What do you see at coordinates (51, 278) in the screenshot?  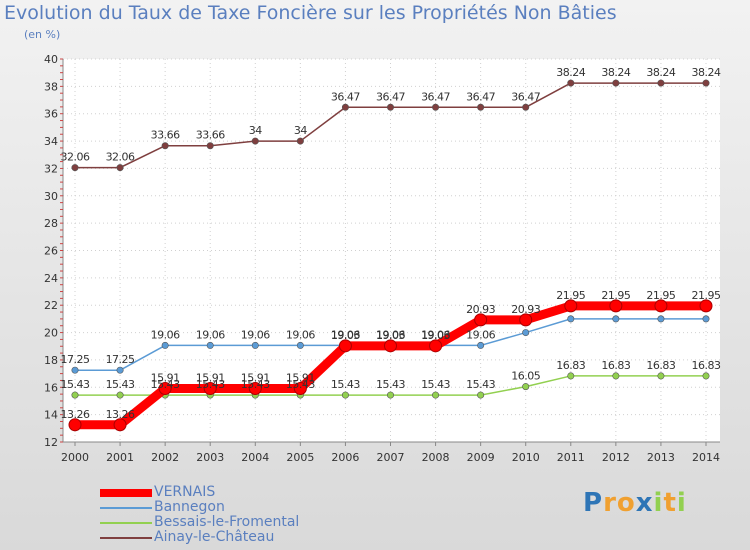 I see `y-tick-label: 24` at bounding box center [51, 278].